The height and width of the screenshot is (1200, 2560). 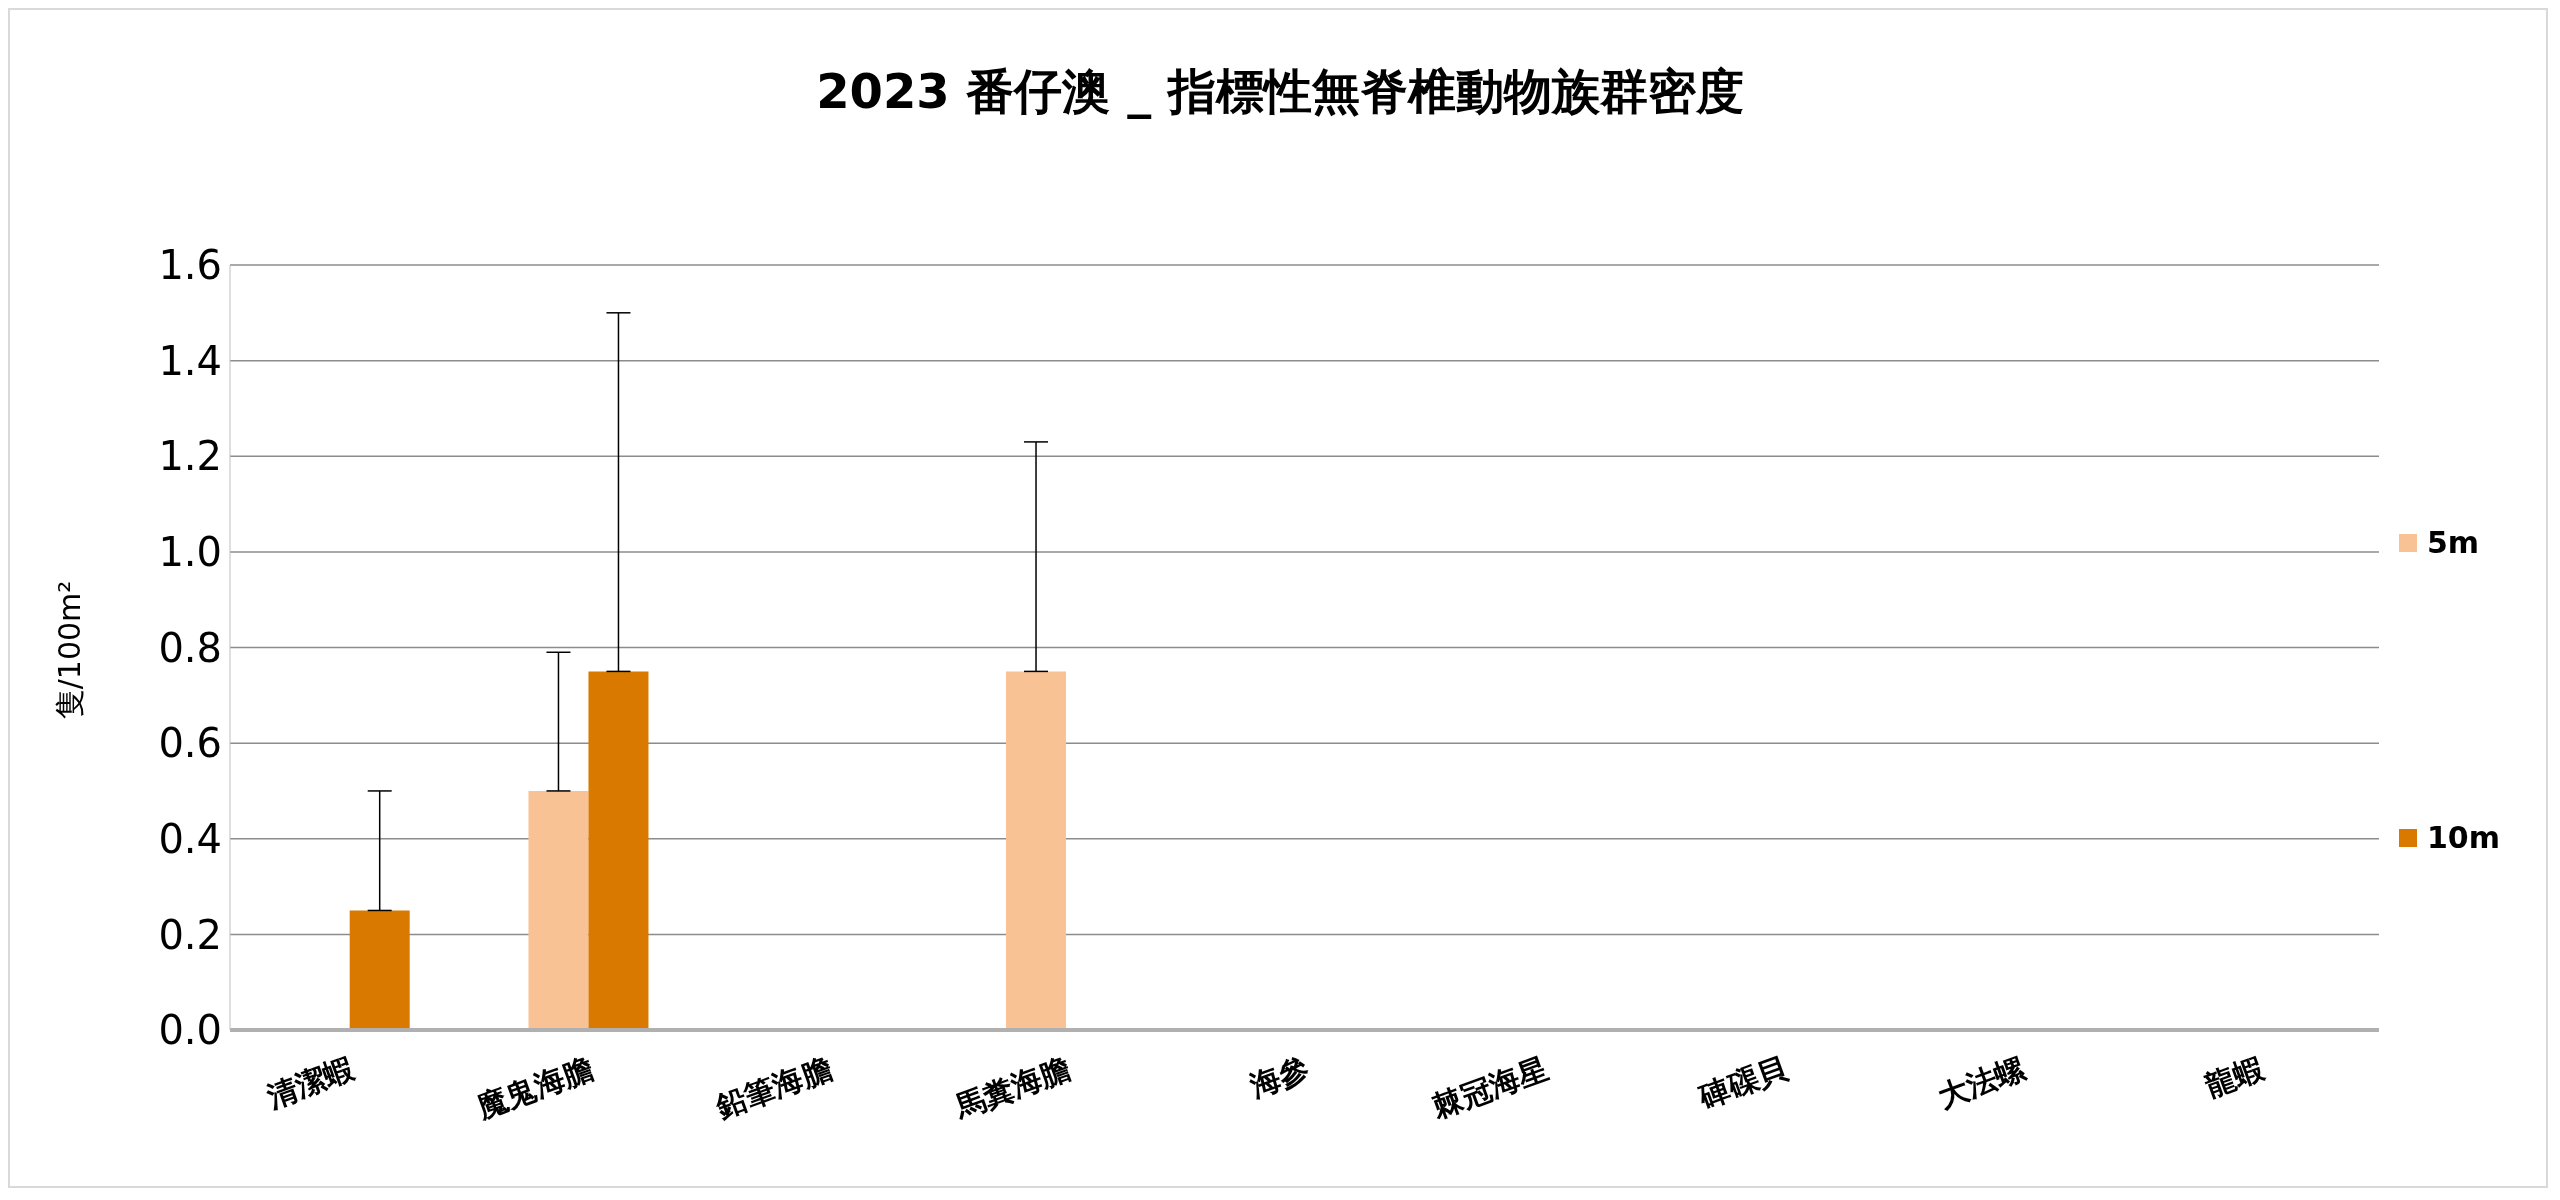 I want to click on x-tick-label: 馬糞海膽, so click(x=1011, y=1088).